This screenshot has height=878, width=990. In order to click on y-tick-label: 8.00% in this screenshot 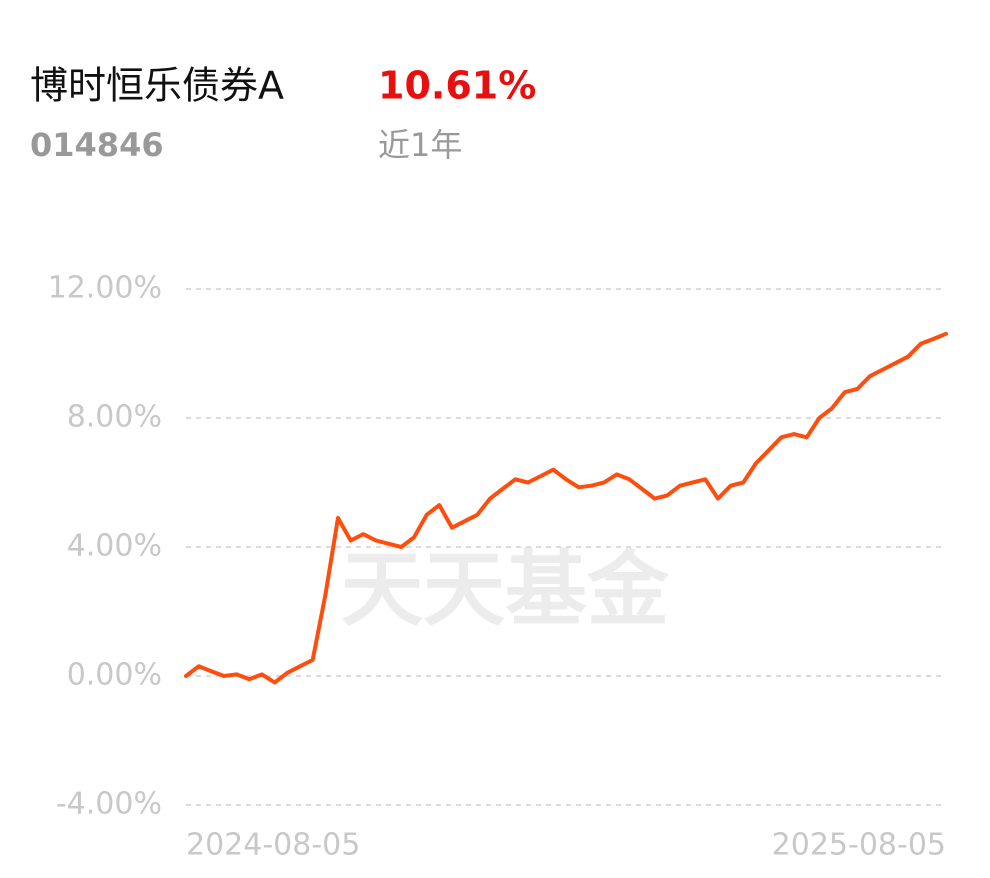, I will do `click(114, 417)`.